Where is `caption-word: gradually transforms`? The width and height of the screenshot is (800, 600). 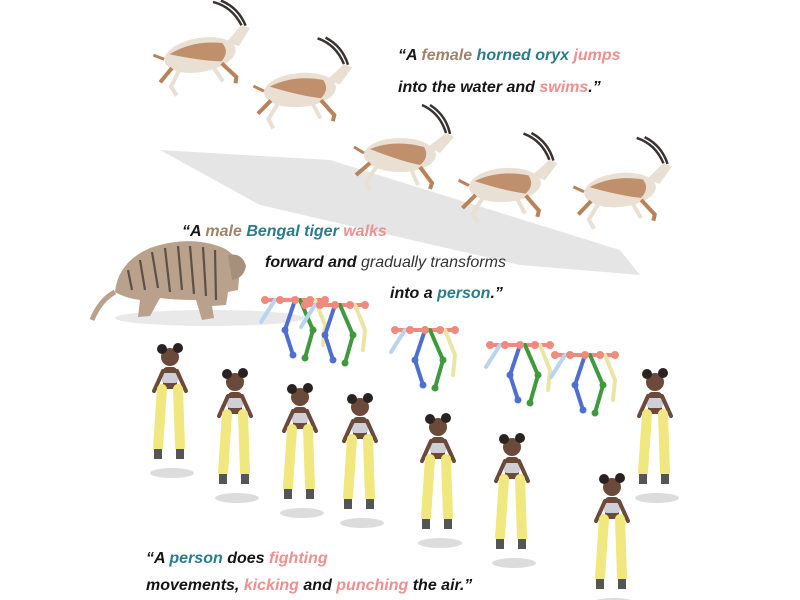
caption-word: gradually transforms is located at coordinates (433, 262).